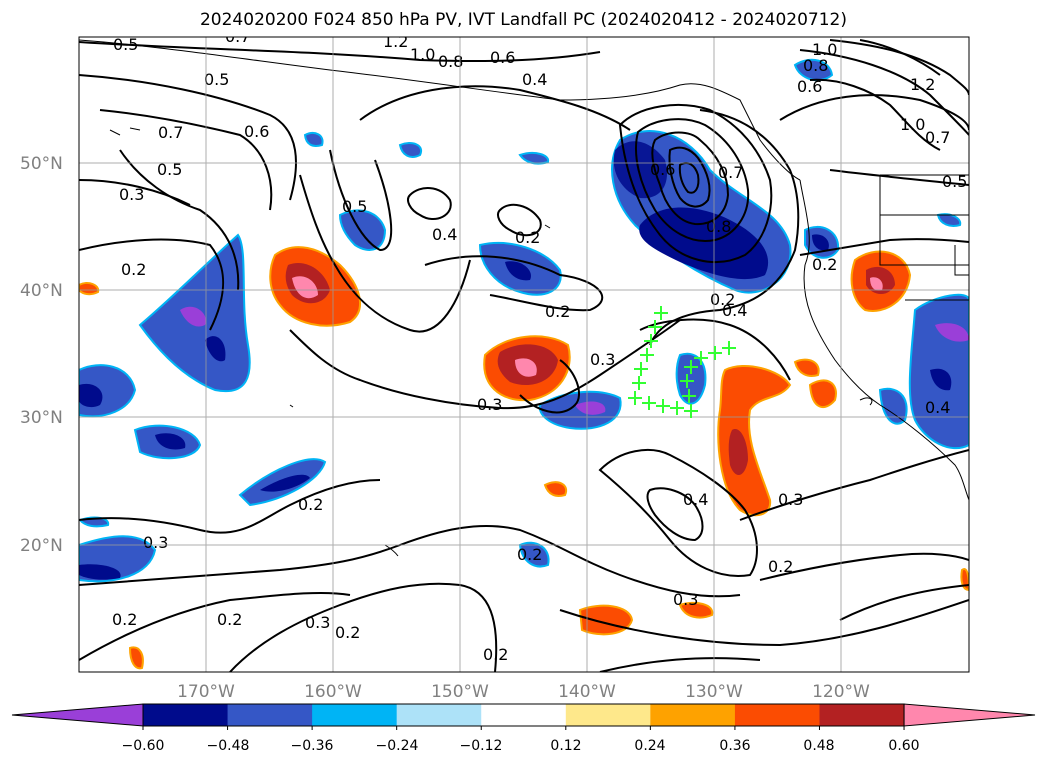  I want to click on colorbar-tick-label: 0.12, so click(565, 746).